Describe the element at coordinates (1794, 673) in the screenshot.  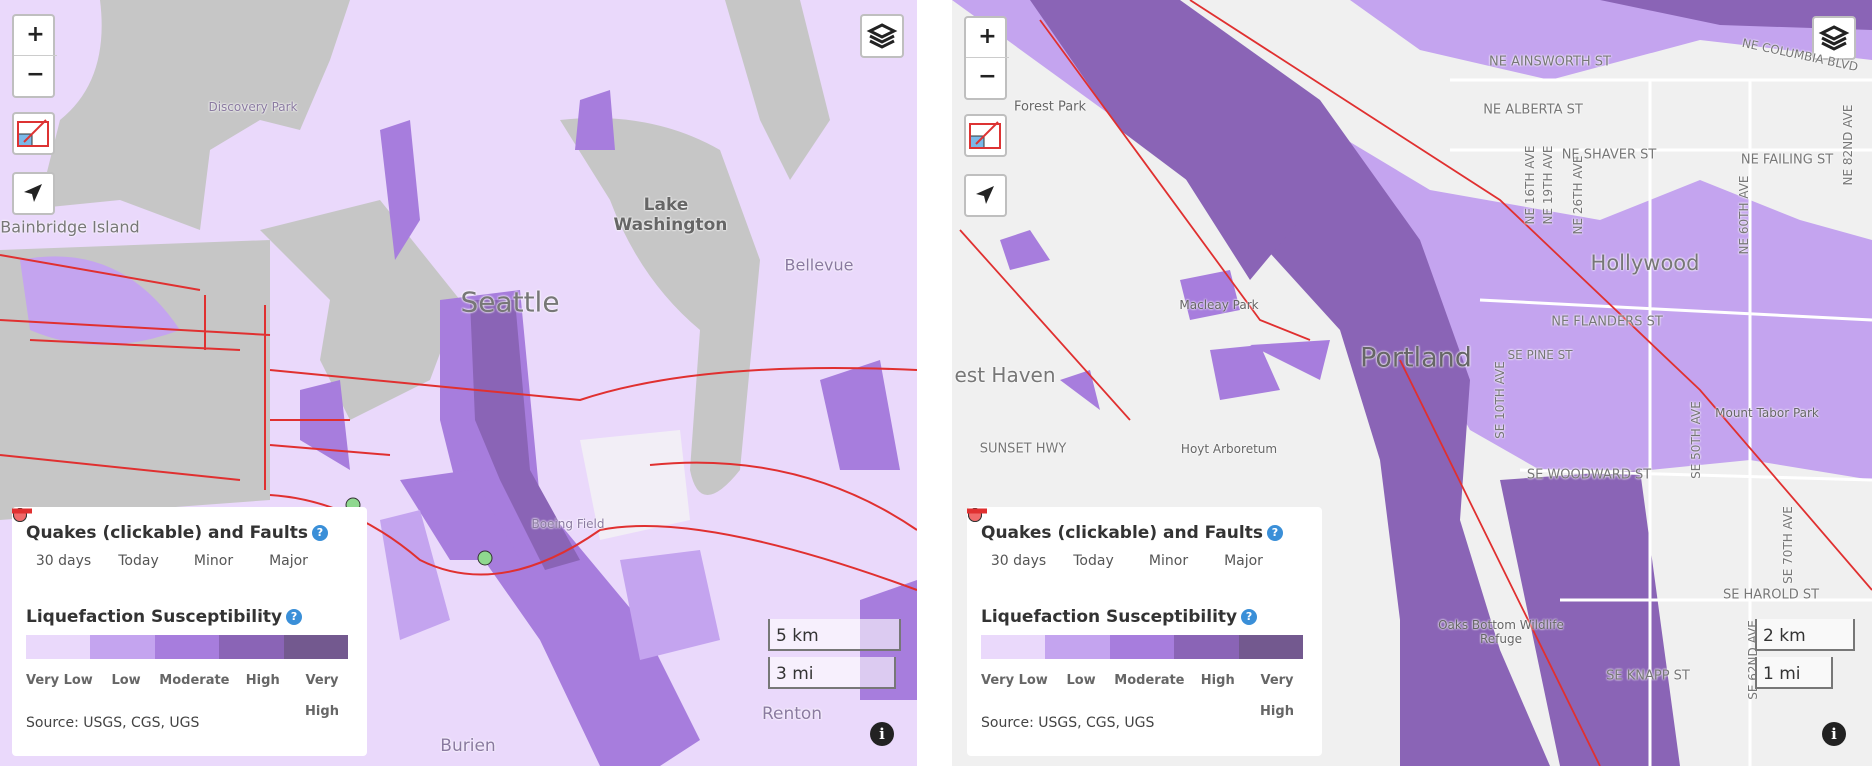
I see `scale-mi: 1 mi` at that location.